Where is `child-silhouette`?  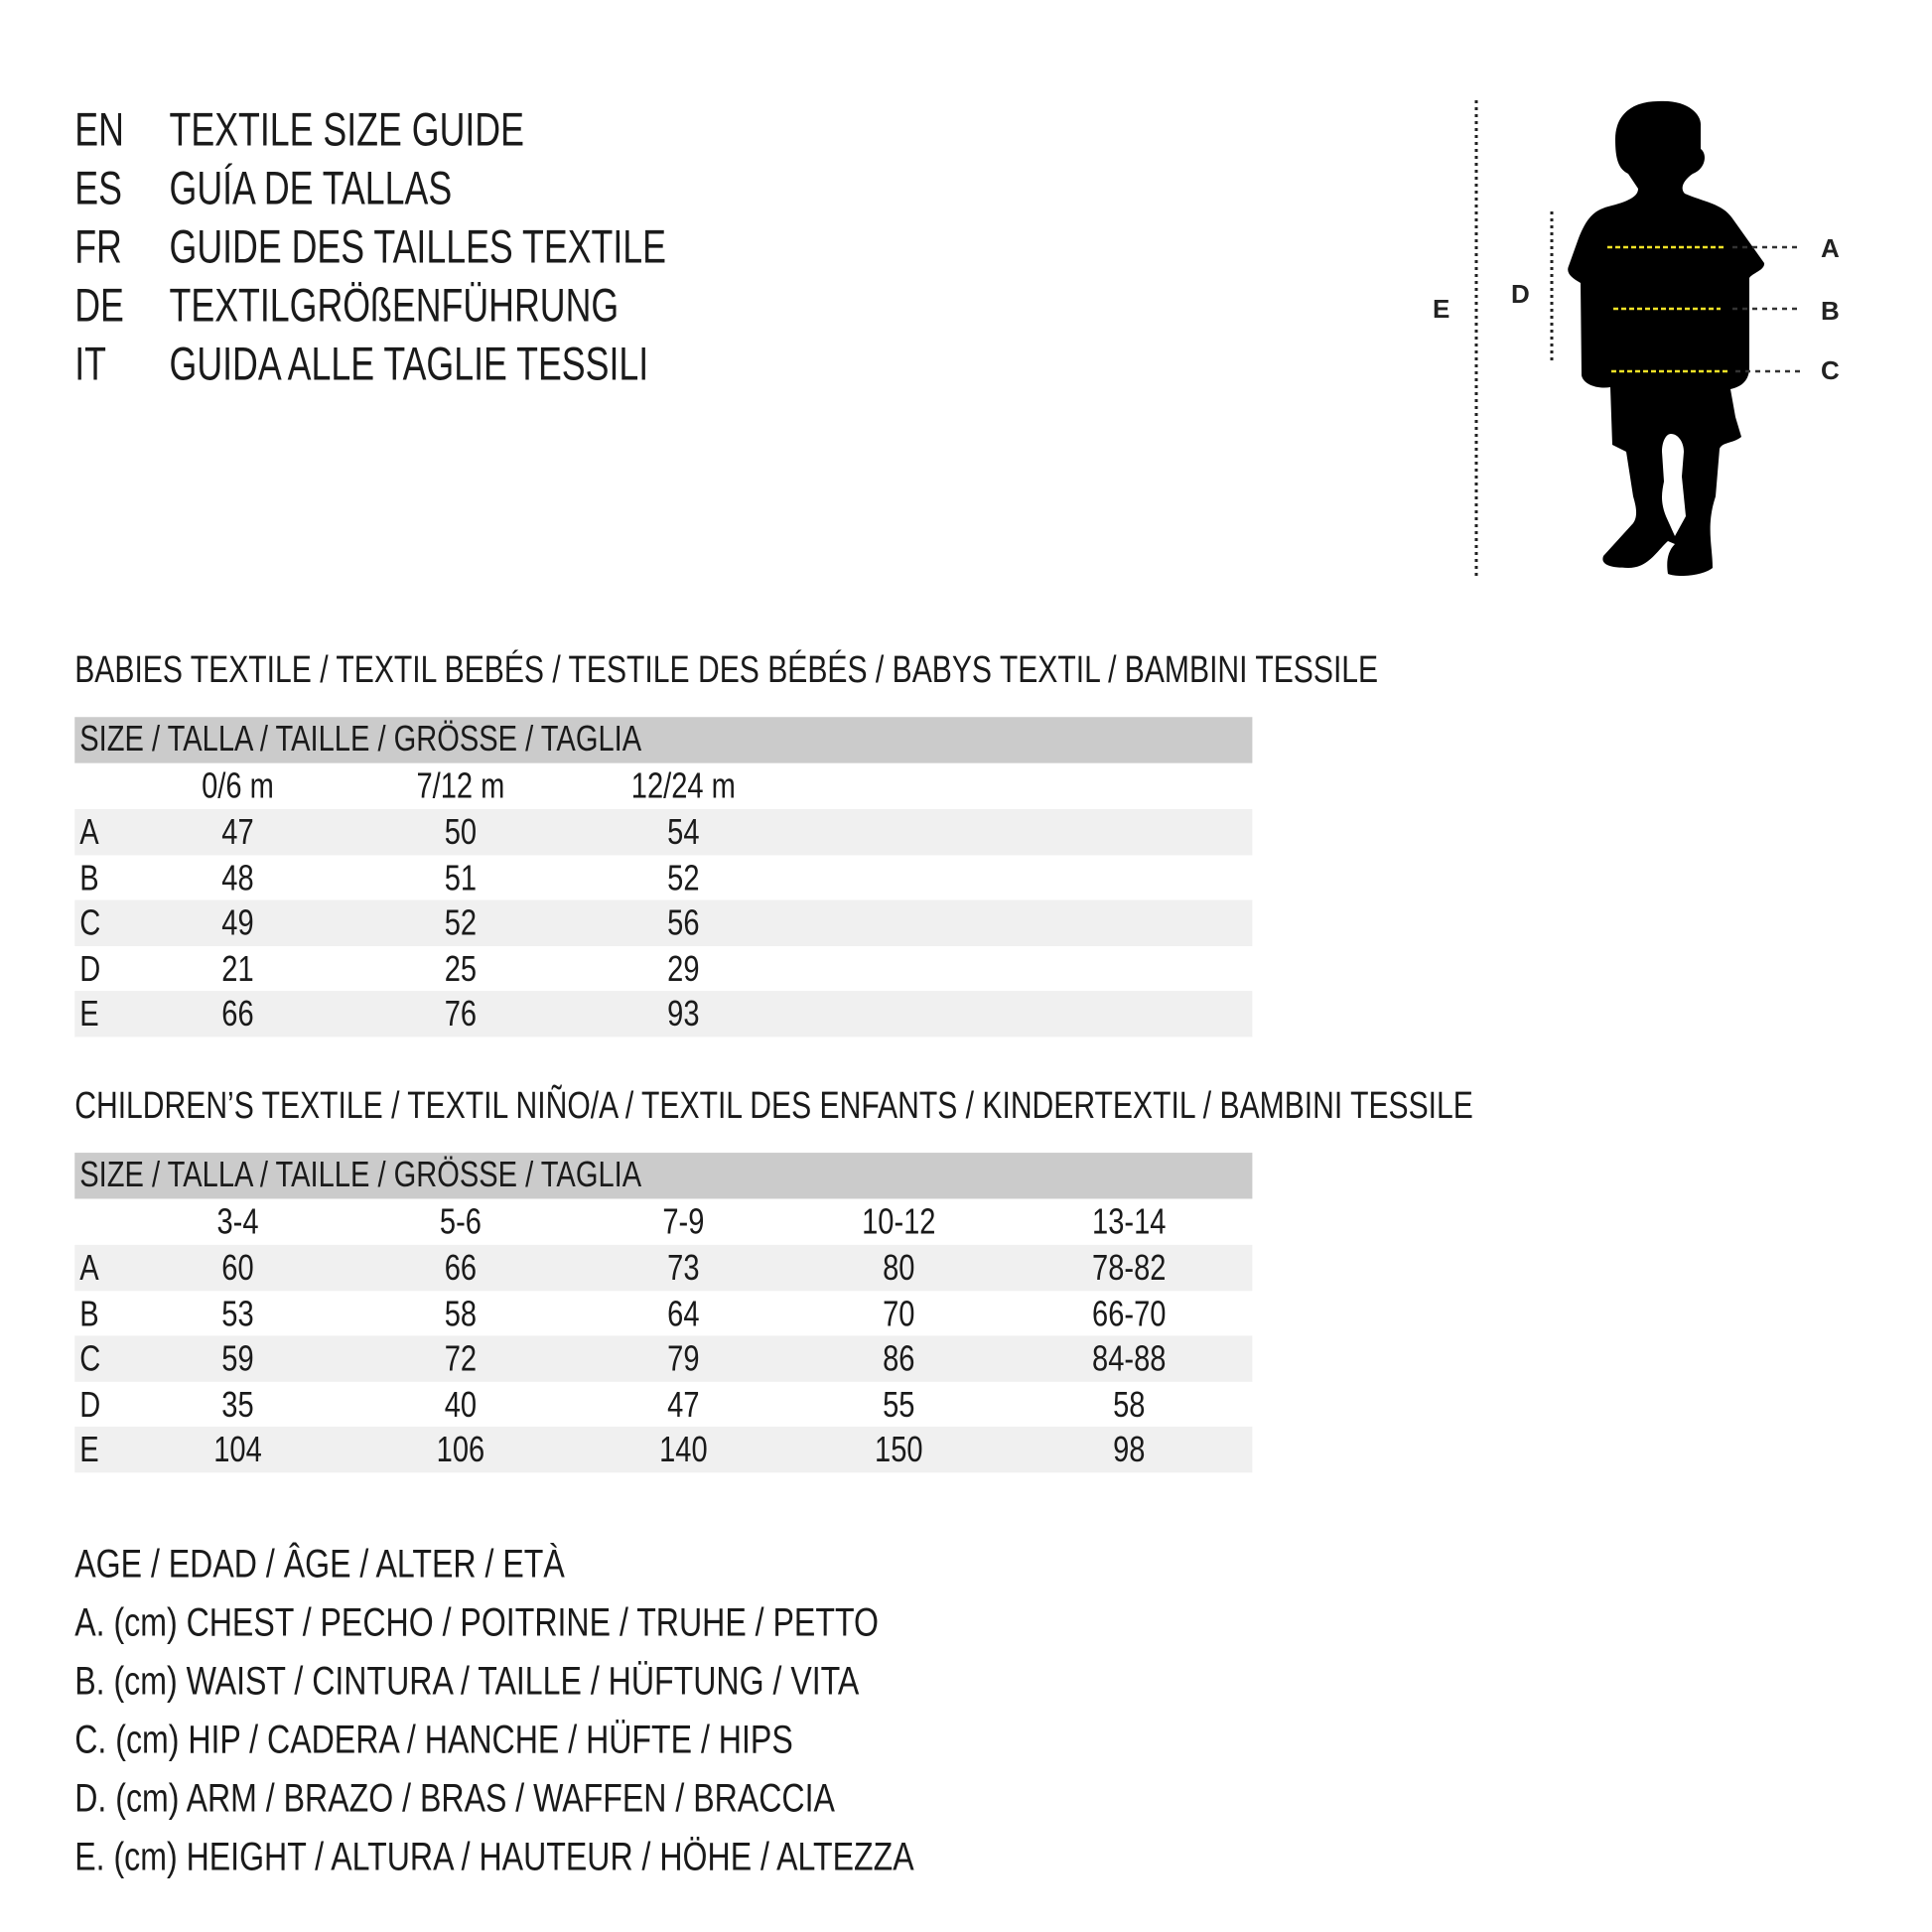 child-silhouette is located at coordinates (1666, 338).